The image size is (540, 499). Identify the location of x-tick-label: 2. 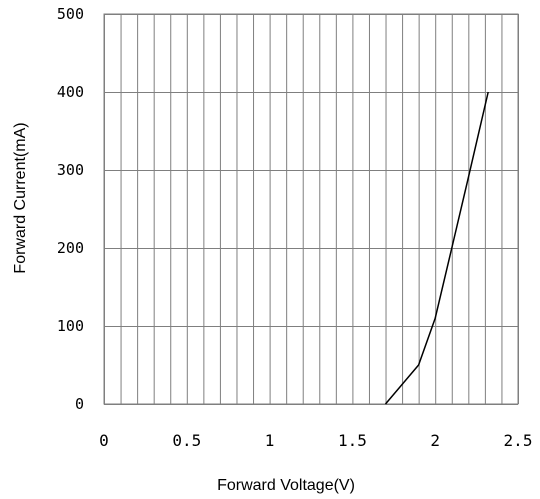
(435, 440).